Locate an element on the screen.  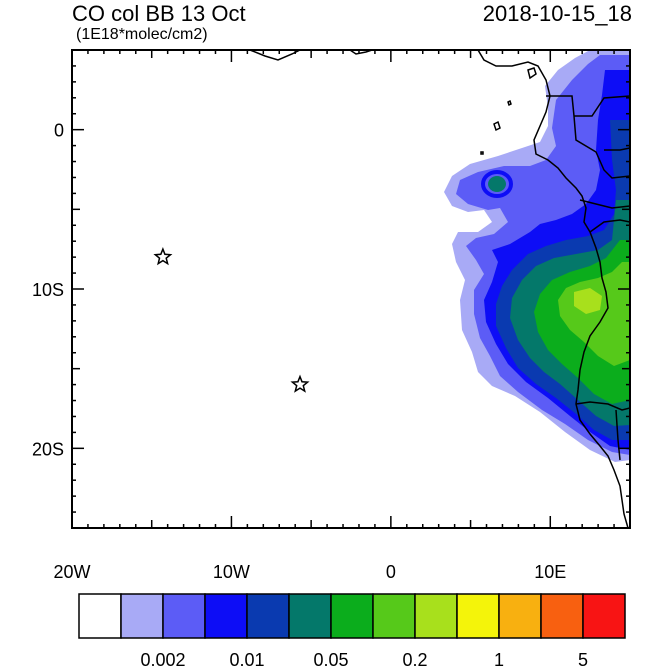
island-annobon is located at coordinates (482, 153).